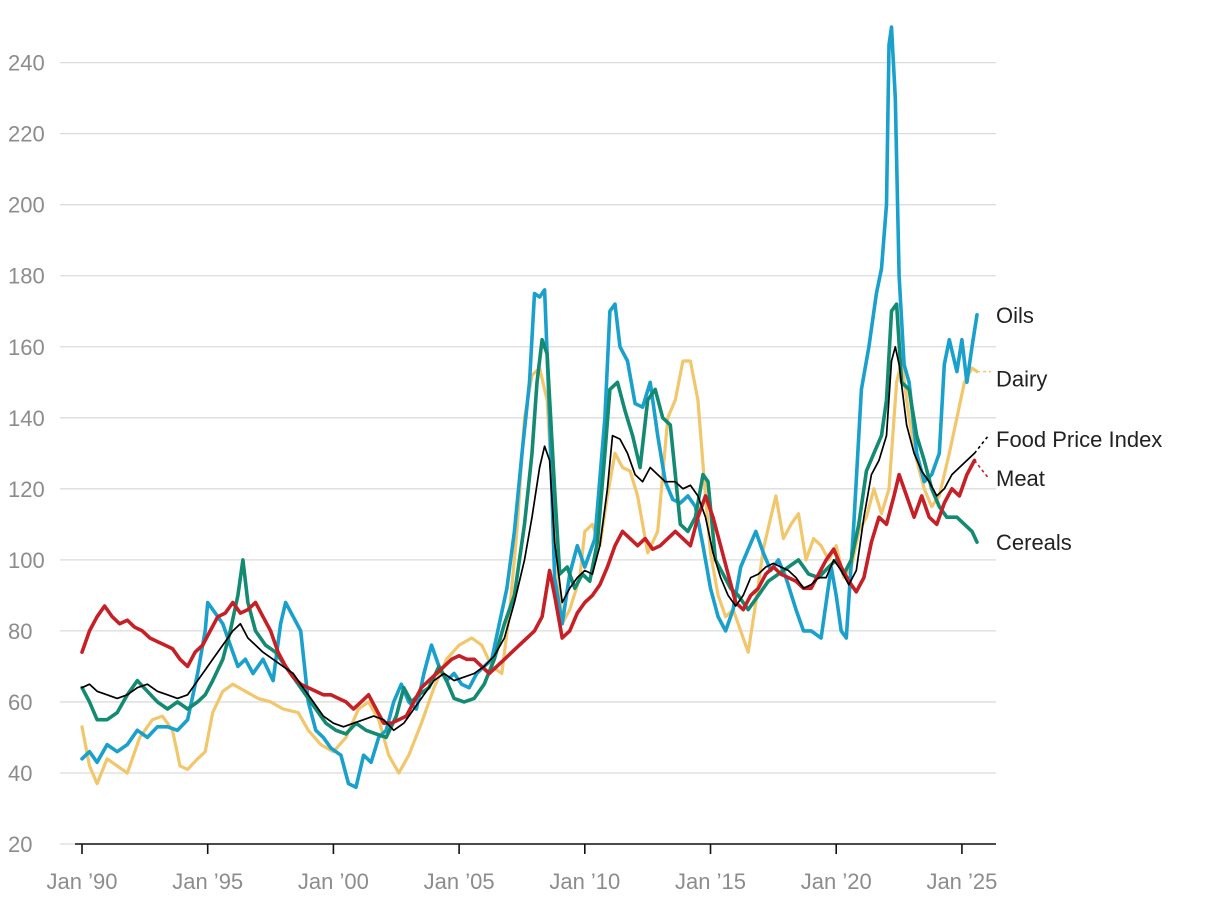 This screenshot has width=1220, height=904. Describe the element at coordinates (26, 205) in the screenshot. I see `y-tick-label: 200` at that location.